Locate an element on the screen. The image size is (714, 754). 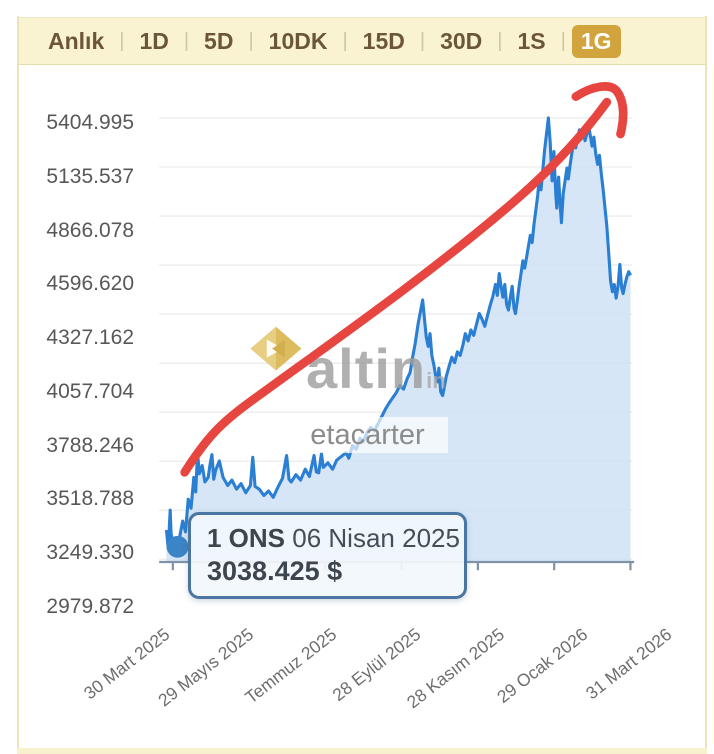
watermark-suffix: in is located at coordinates (436, 380).